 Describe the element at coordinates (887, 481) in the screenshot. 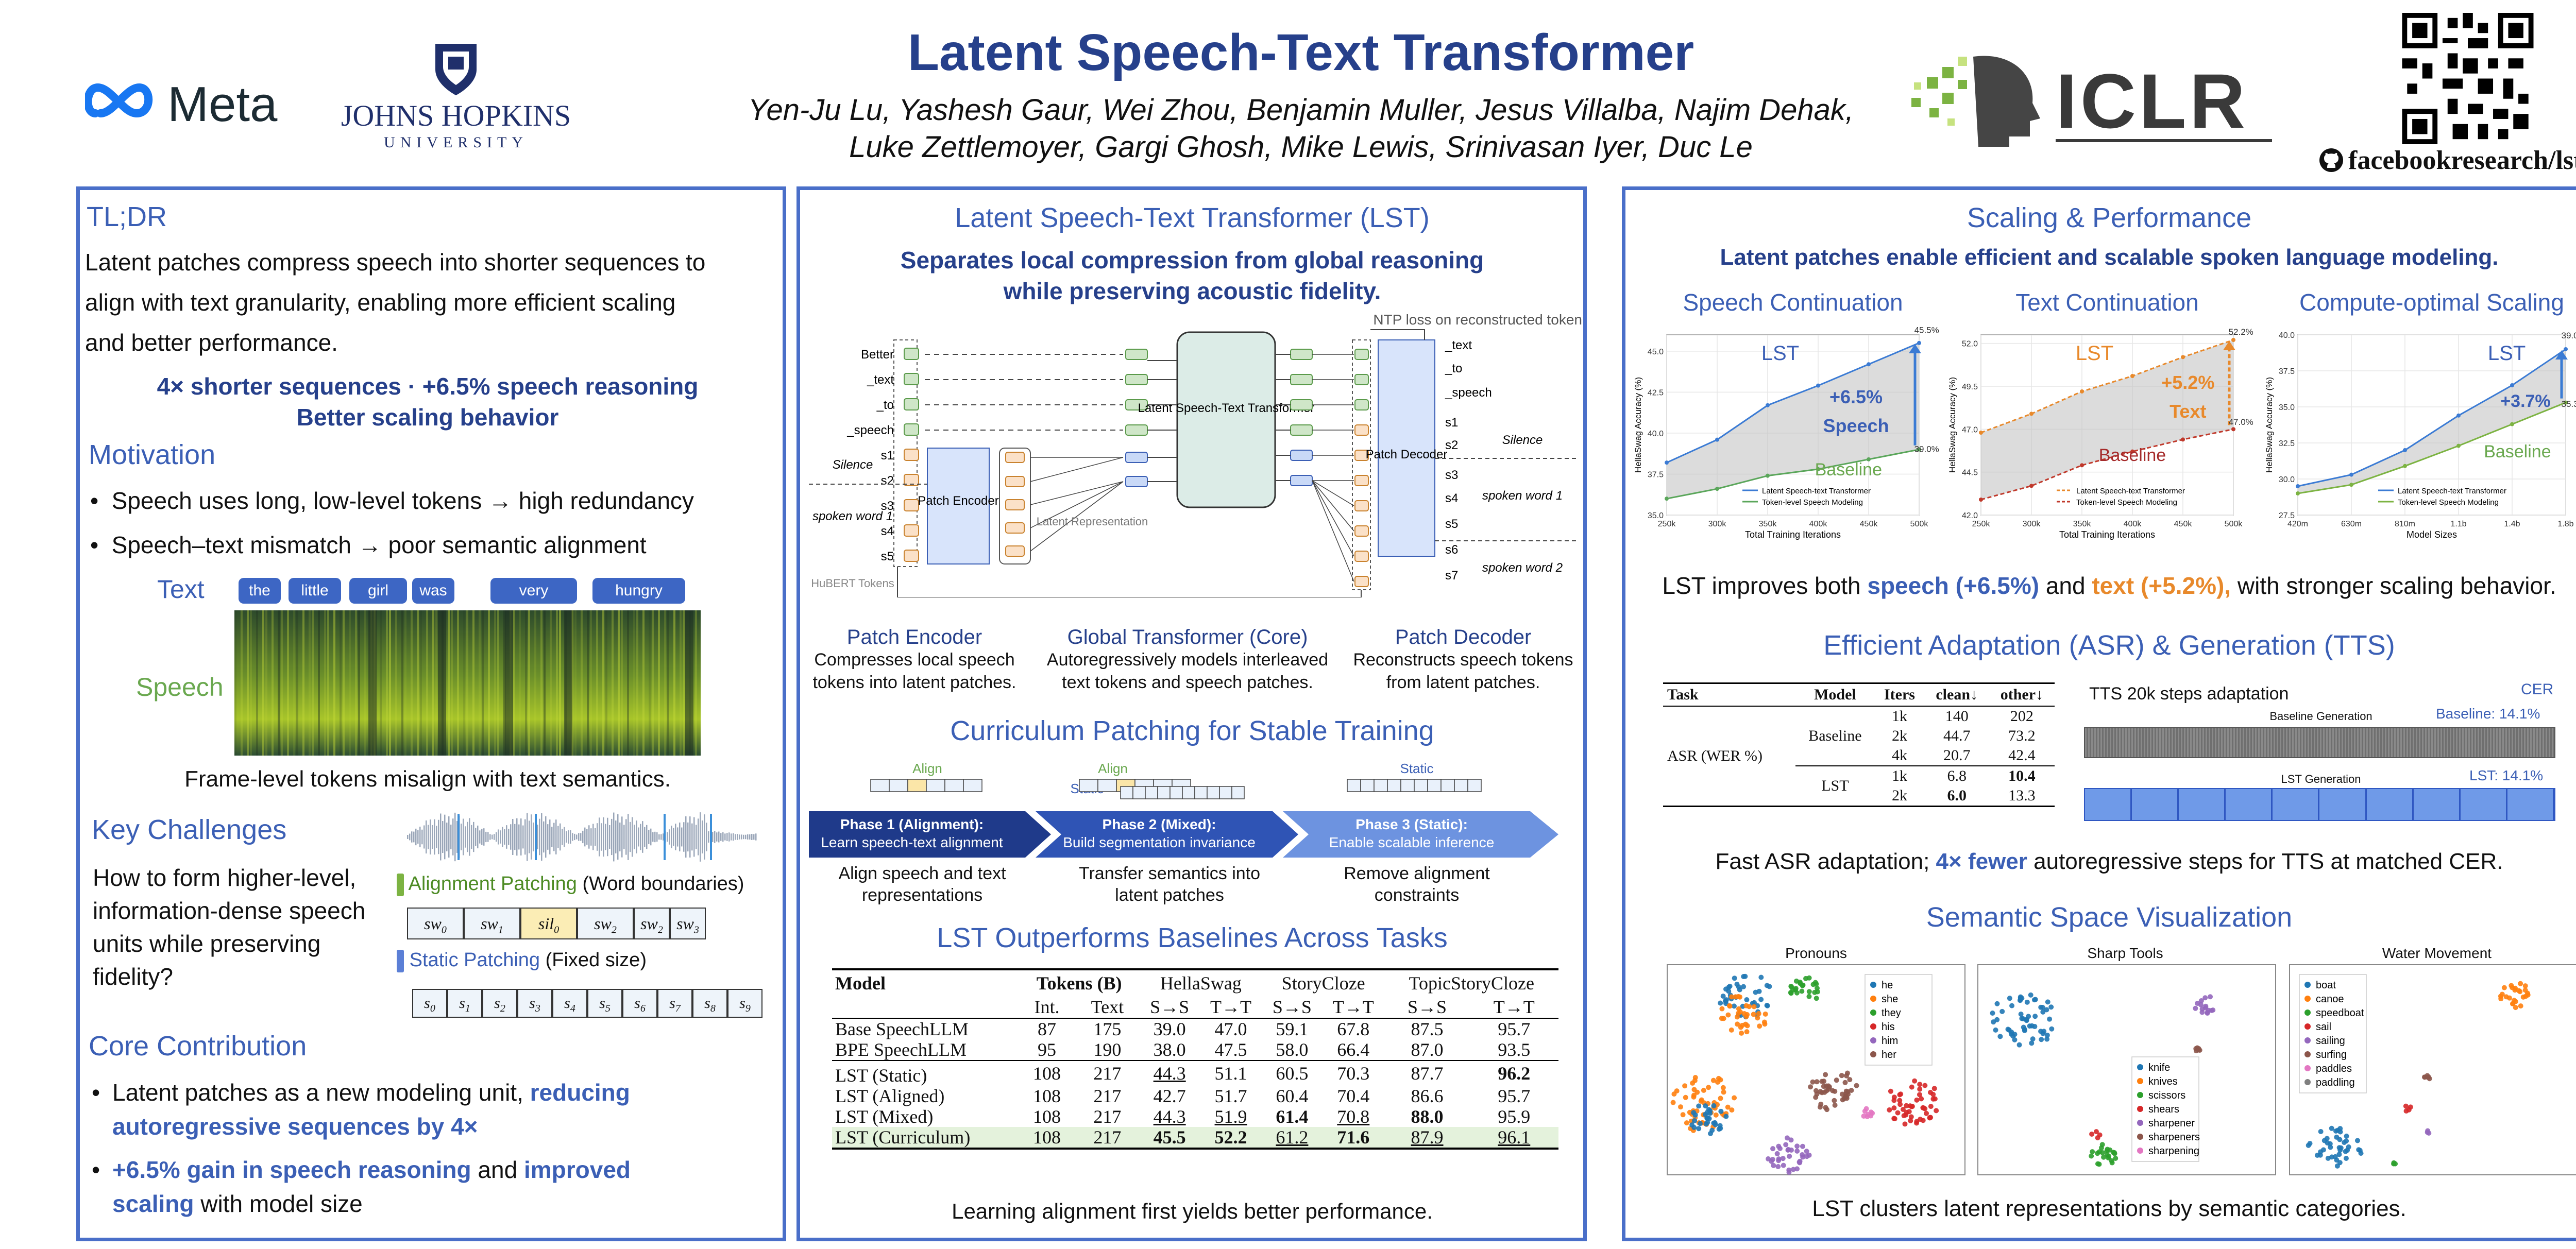

I see `input-token-label: s2` at that location.